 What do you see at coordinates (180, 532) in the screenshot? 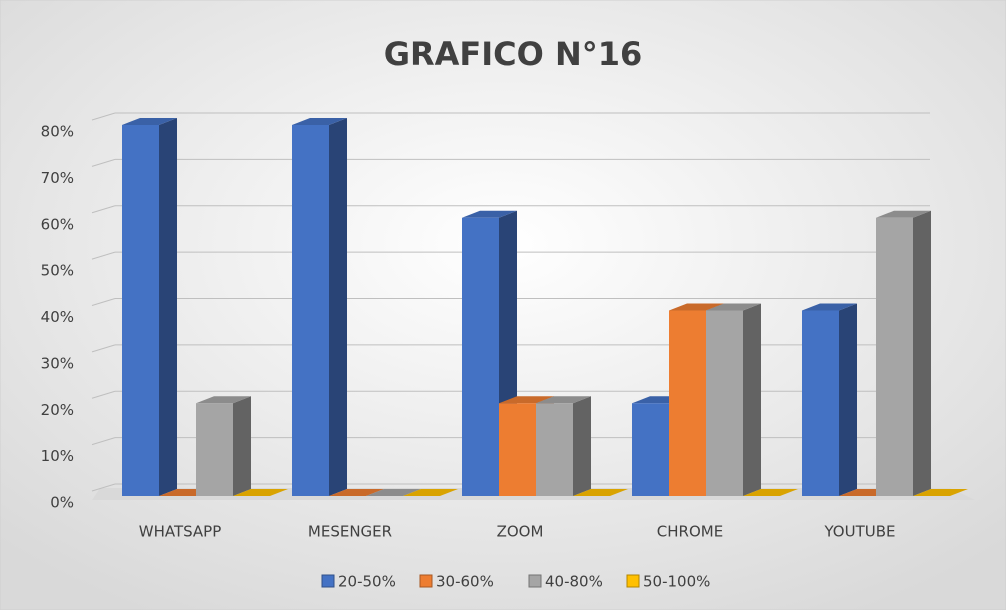
I see `x-tick-label: WHATSAPP` at bounding box center [180, 532].